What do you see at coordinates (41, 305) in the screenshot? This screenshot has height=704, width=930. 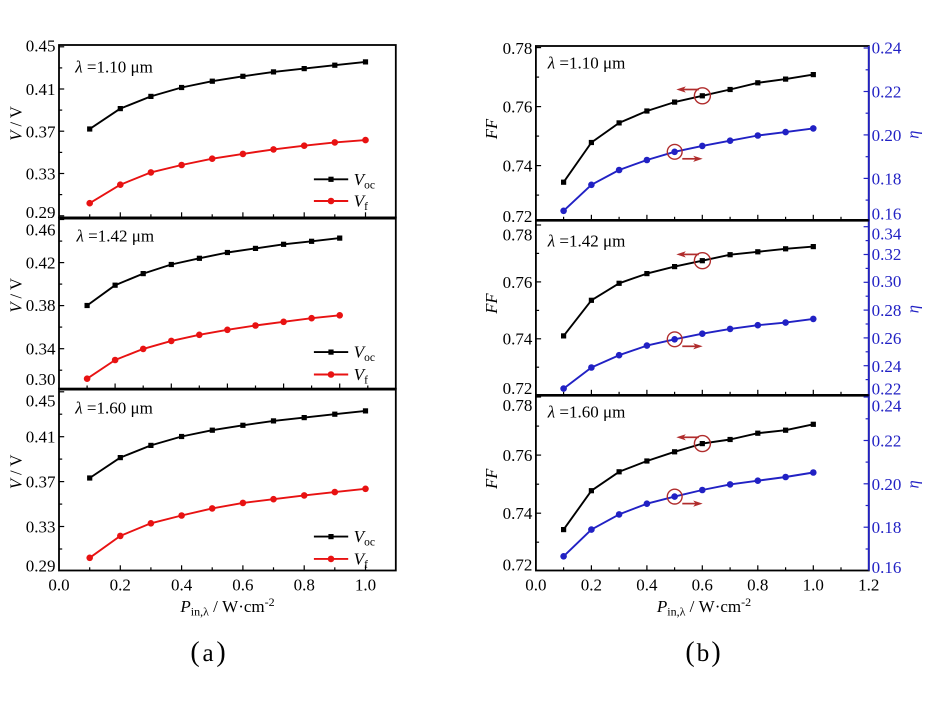 I see `svg-text: 0.38` at bounding box center [41, 305].